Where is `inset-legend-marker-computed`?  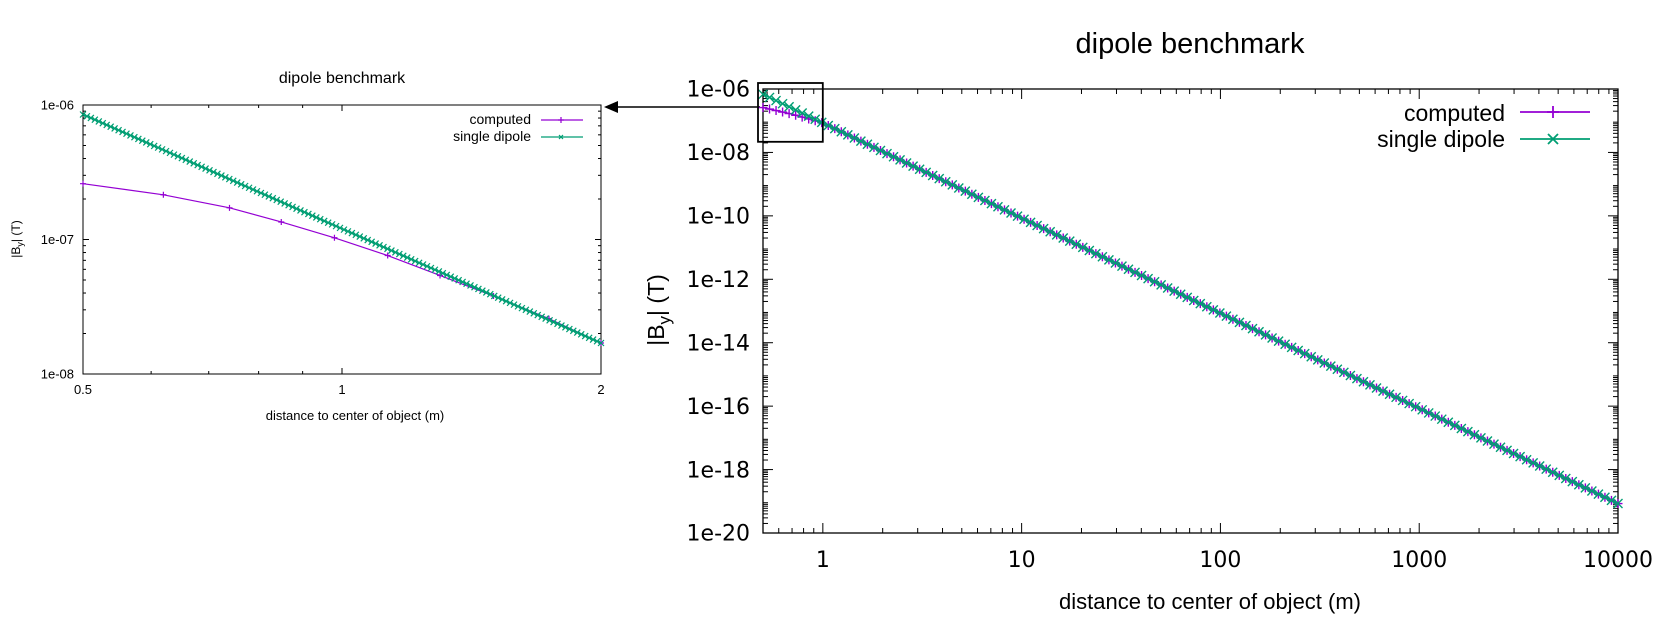 inset-legend-marker-computed is located at coordinates (561, 120).